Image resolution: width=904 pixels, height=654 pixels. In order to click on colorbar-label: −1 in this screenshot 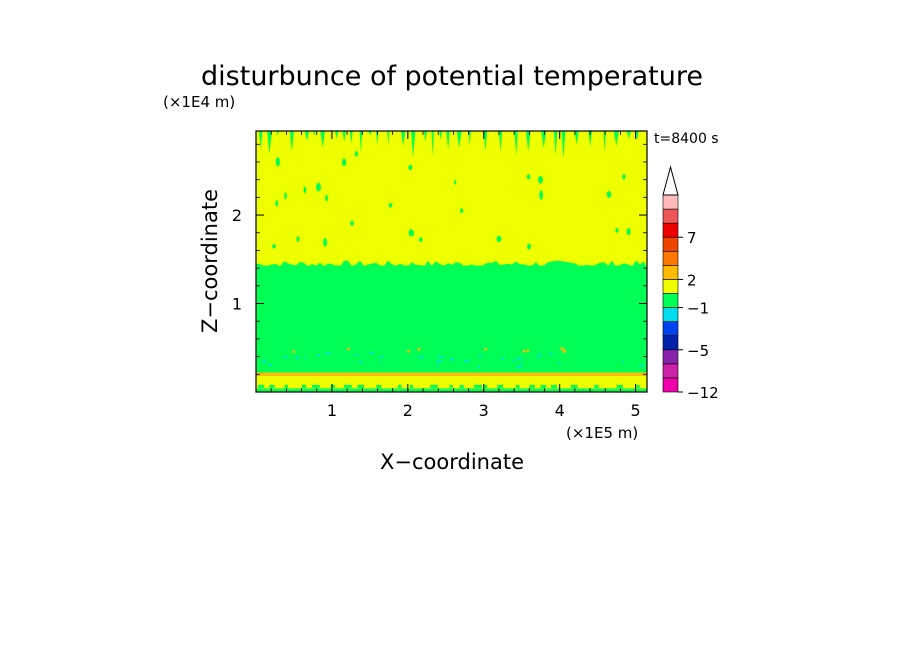, I will do `click(698, 309)`.